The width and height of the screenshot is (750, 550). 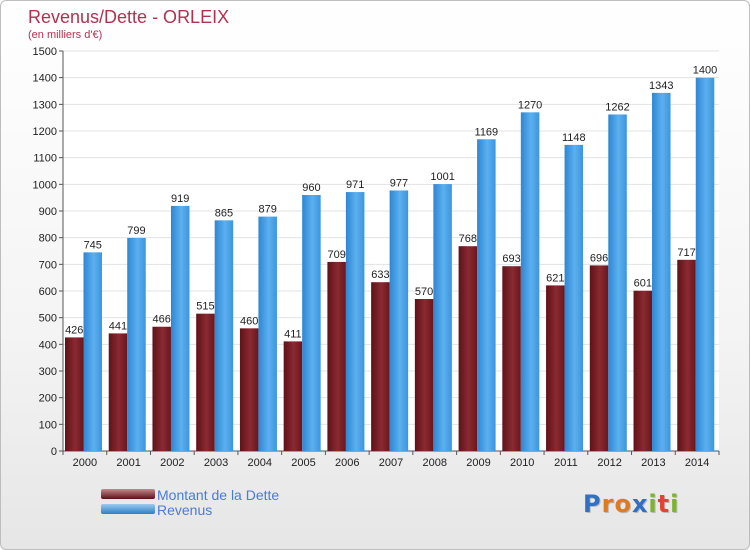 I want to click on y-tick-label: 400, so click(x=48, y=345).